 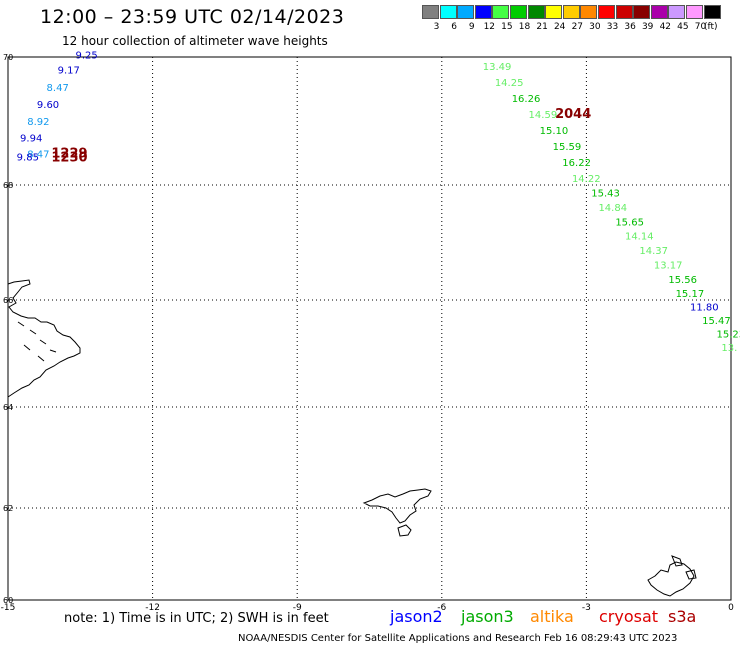 I want to click on wave-height-label: 14.59, so click(x=543, y=115).